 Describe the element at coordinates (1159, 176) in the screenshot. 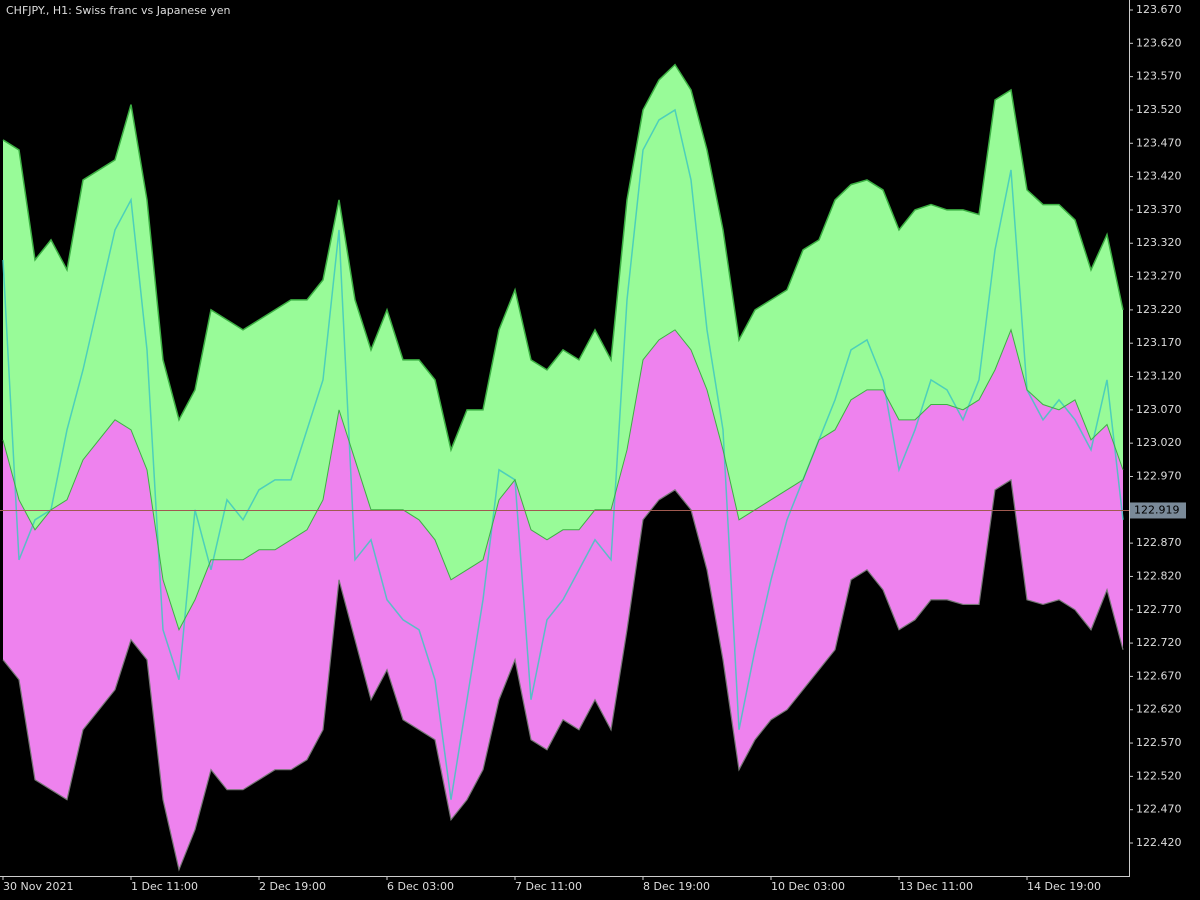

I see `y-tick-label: 123.420` at that location.